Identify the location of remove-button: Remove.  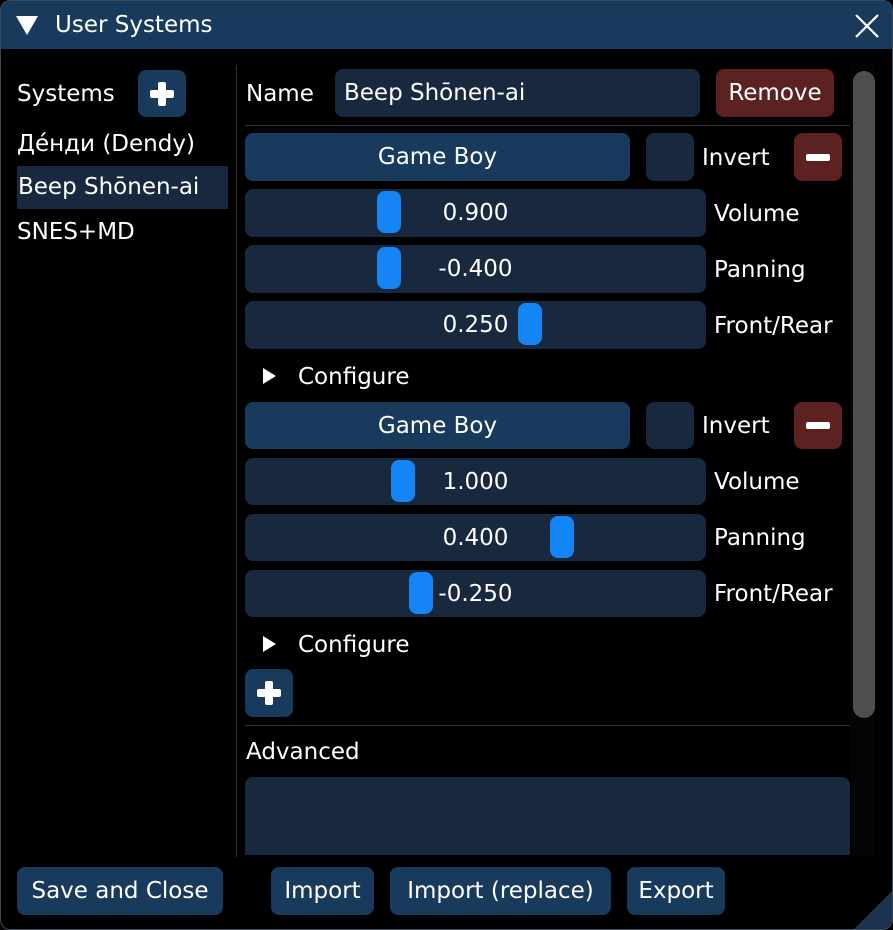
(775, 93).